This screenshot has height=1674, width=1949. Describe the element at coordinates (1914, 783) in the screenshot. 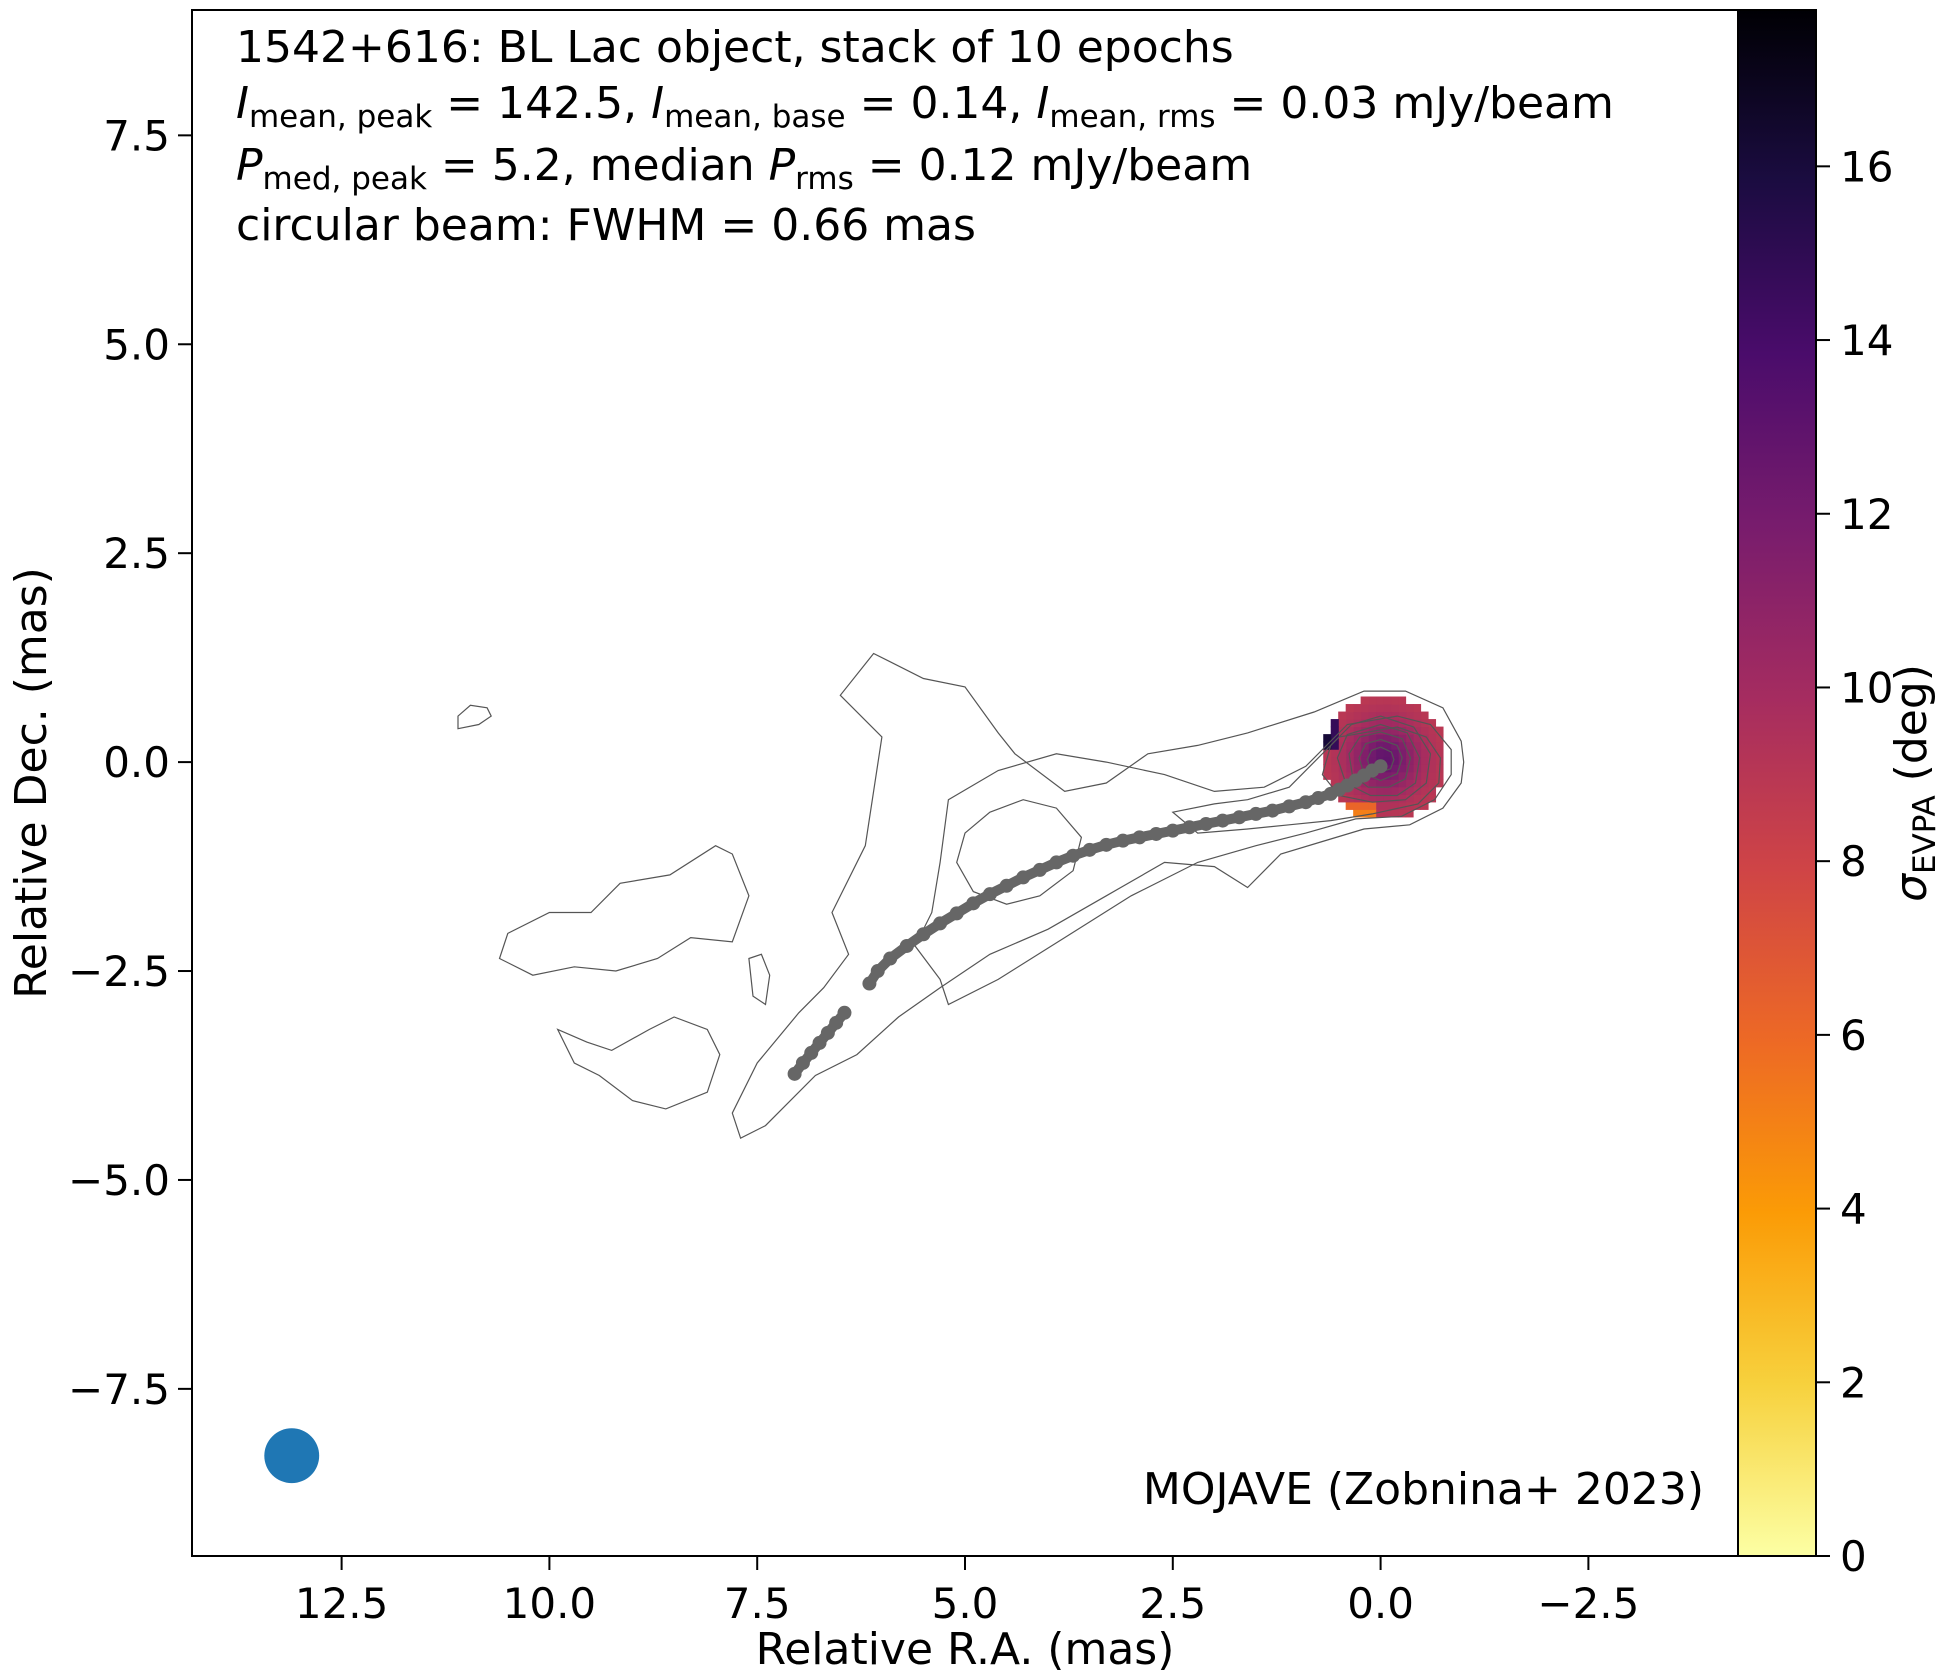

I see `colorbar-title: σEVPA (deg)` at that location.